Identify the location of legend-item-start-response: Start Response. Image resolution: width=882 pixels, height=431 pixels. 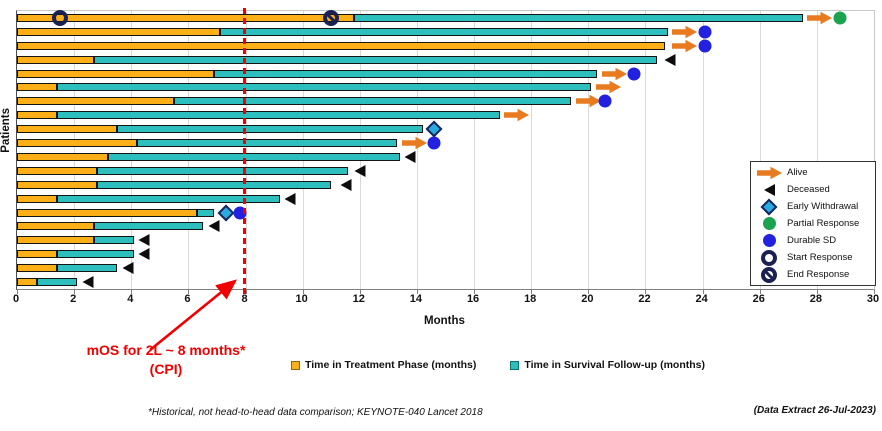
(813, 257).